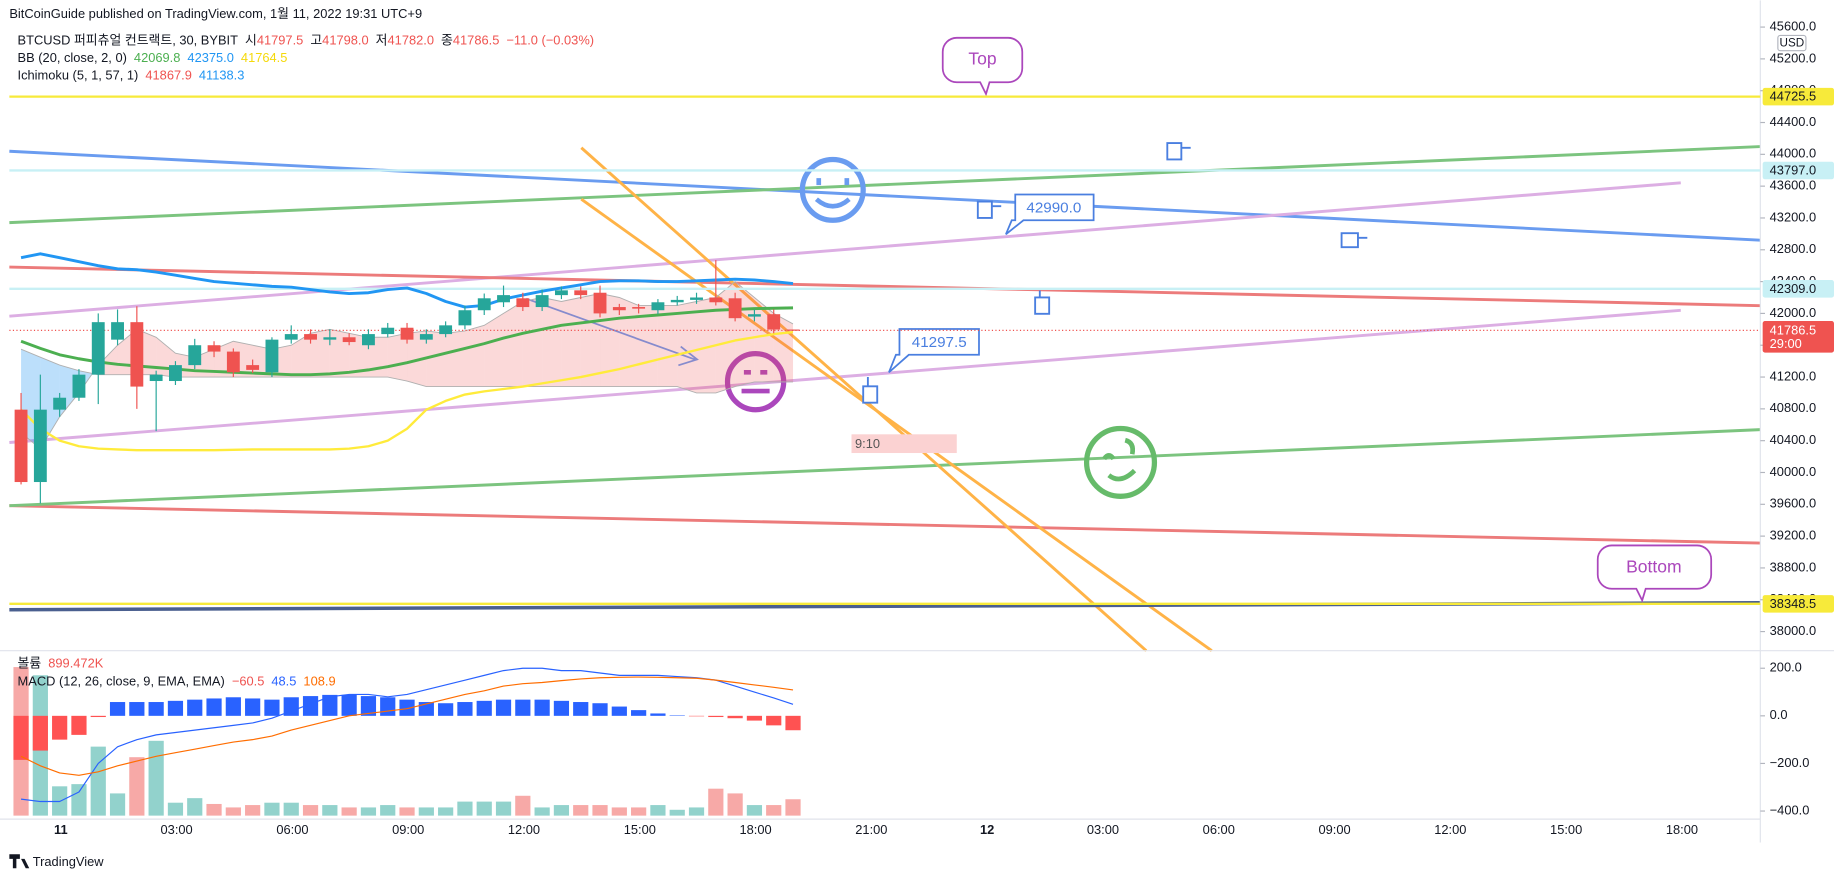 The height and width of the screenshot is (878, 1834). Describe the element at coordinates (1793, 185) in the screenshot. I see `y-tick-label: 43600.0` at that location.